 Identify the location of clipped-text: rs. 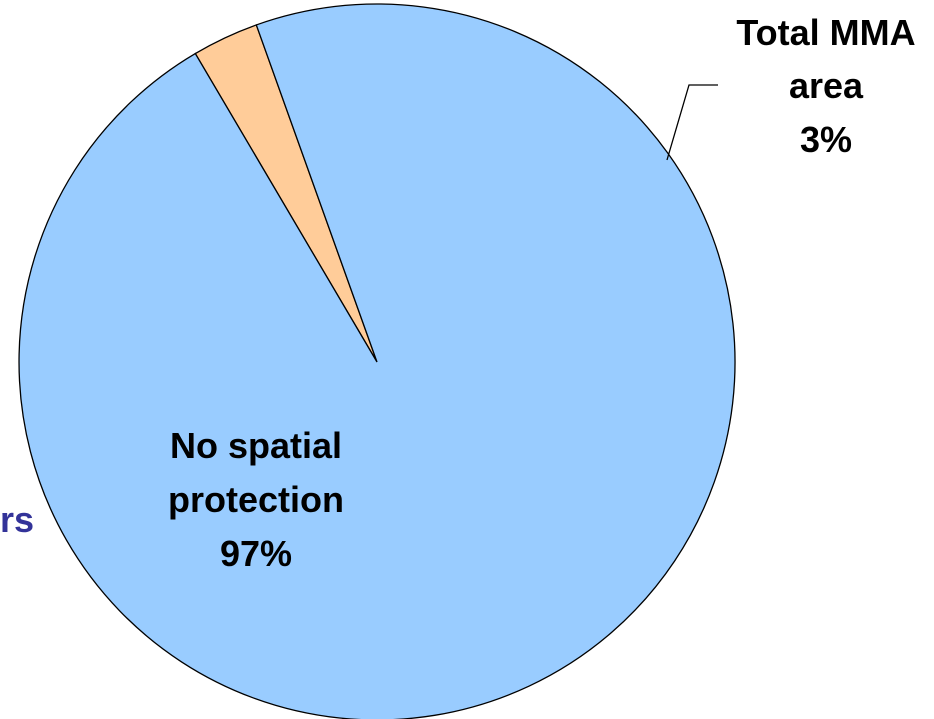
(17, 519).